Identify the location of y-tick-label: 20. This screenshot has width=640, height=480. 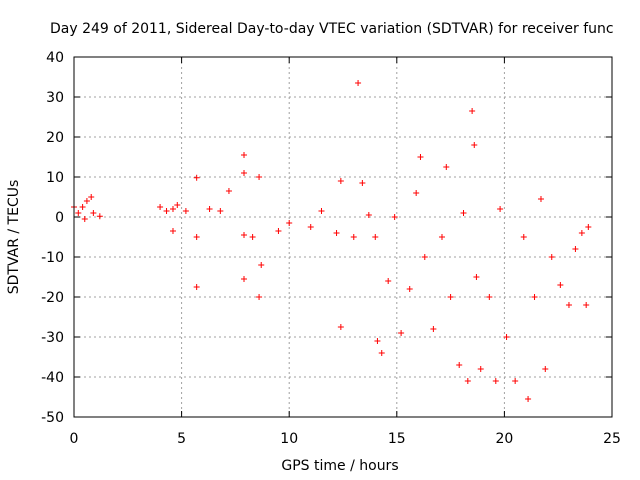
(55, 138).